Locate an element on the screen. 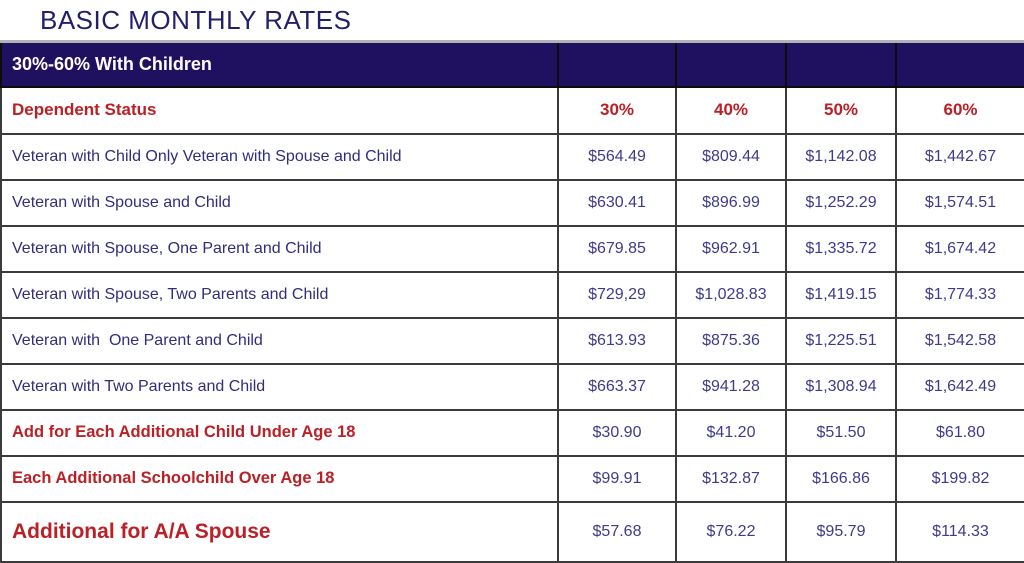 Image resolution: width=1024 pixels, height=563 pixels. rate-cell: $962.91 is located at coordinates (731, 248).